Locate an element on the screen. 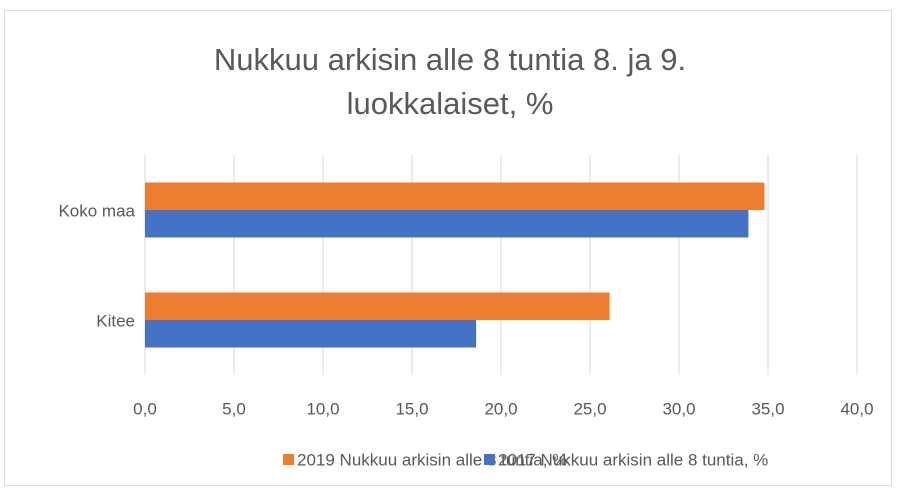 The width and height of the screenshot is (897, 491). x-tick-label: 35,0 is located at coordinates (767, 408).